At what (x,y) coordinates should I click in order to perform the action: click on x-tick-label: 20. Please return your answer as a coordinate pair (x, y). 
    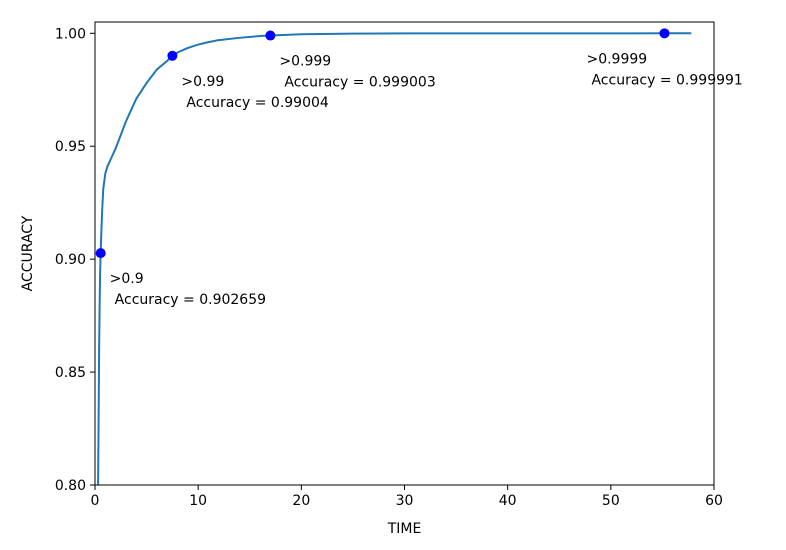
    Looking at the image, I should click on (301, 501).